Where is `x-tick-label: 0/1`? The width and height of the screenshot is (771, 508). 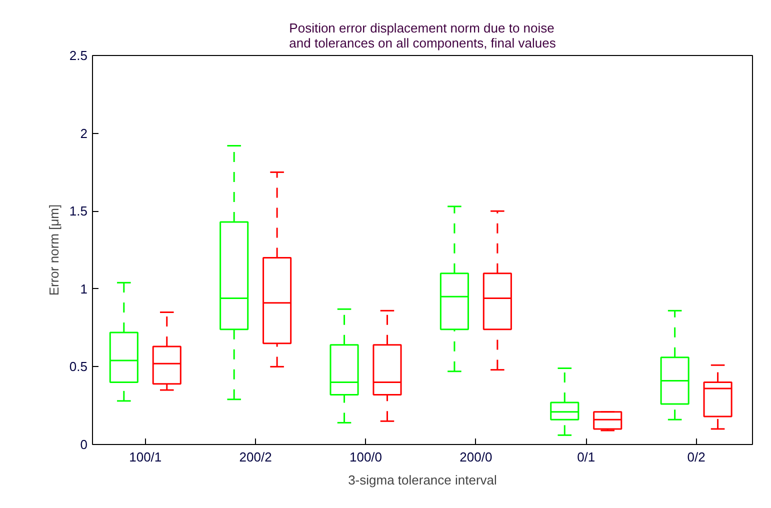 x-tick-label: 0/1 is located at coordinates (586, 457).